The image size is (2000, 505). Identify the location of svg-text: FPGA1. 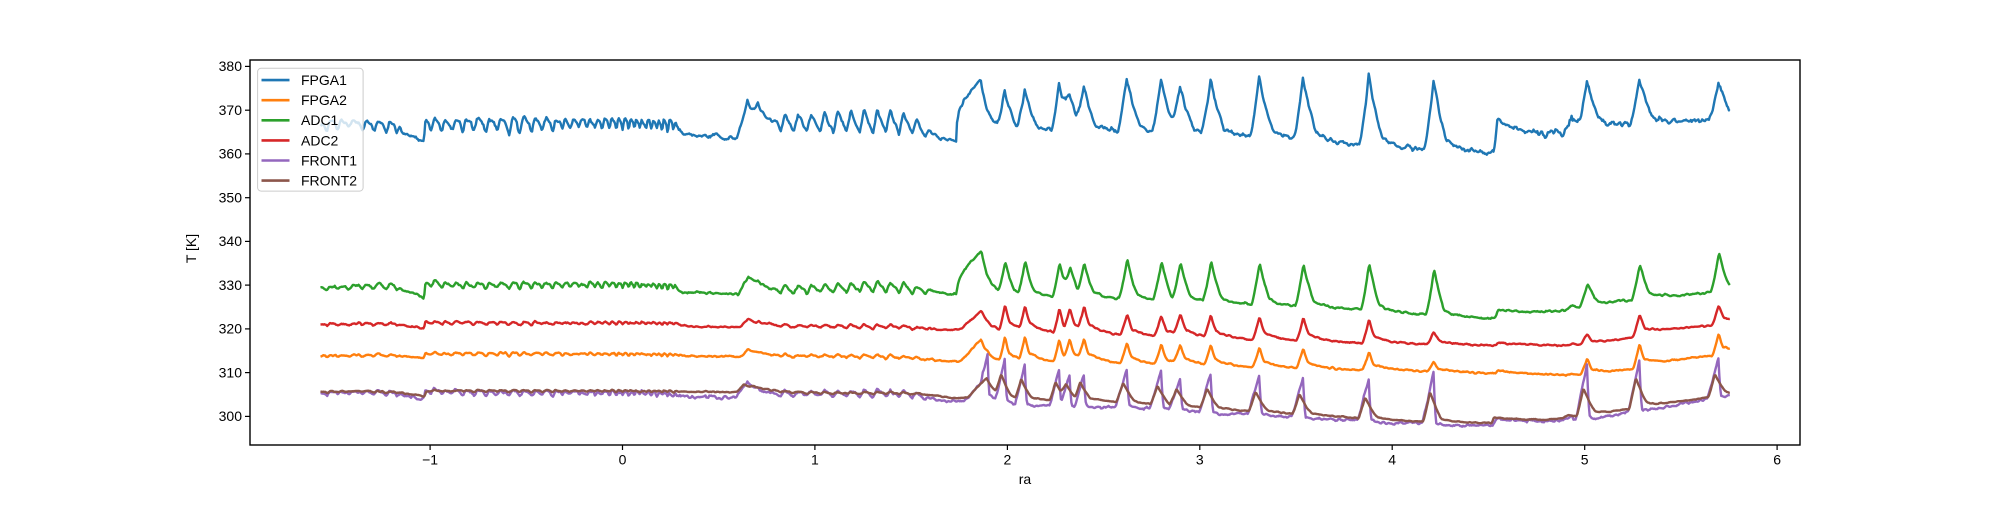
(324, 80).